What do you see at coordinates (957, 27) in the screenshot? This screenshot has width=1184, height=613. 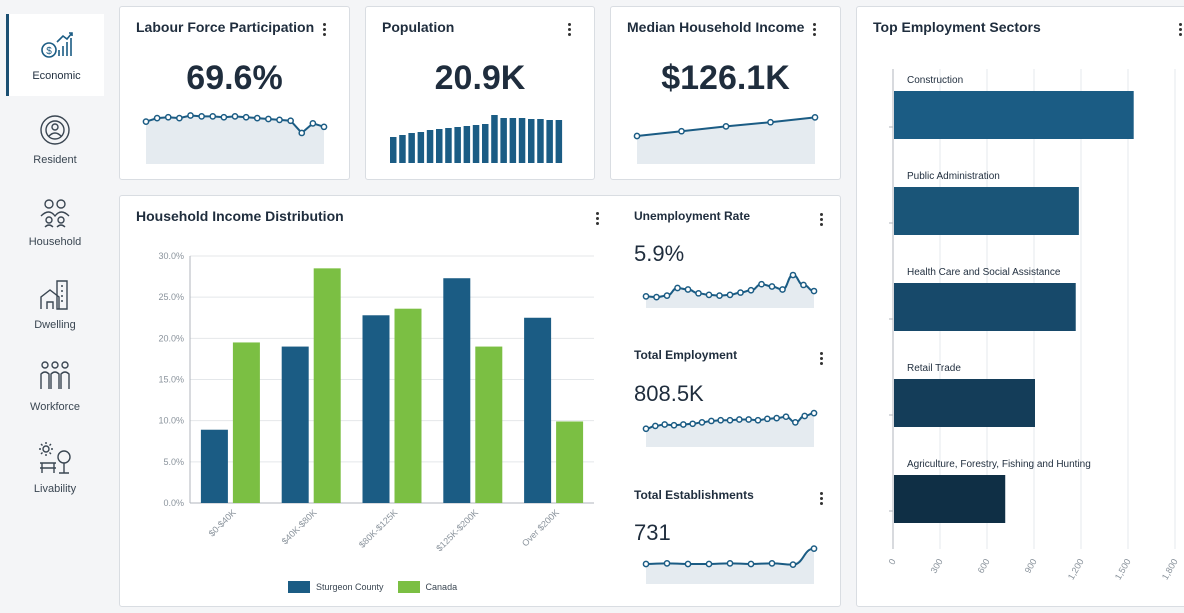 I see `card-title: Top Employment Sectors` at bounding box center [957, 27].